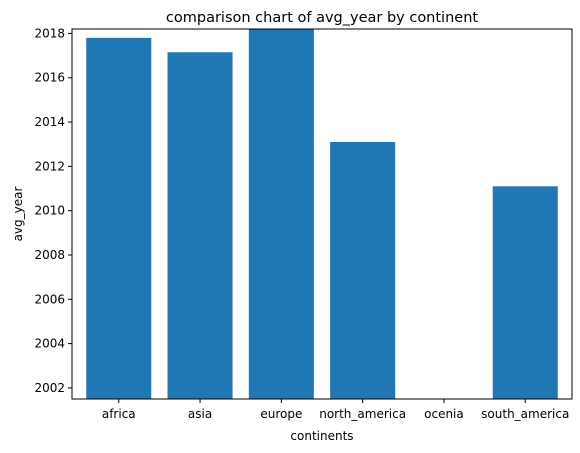 This screenshot has height=453, width=580. I want to click on x-tick-label-asia: asia, so click(200, 414).